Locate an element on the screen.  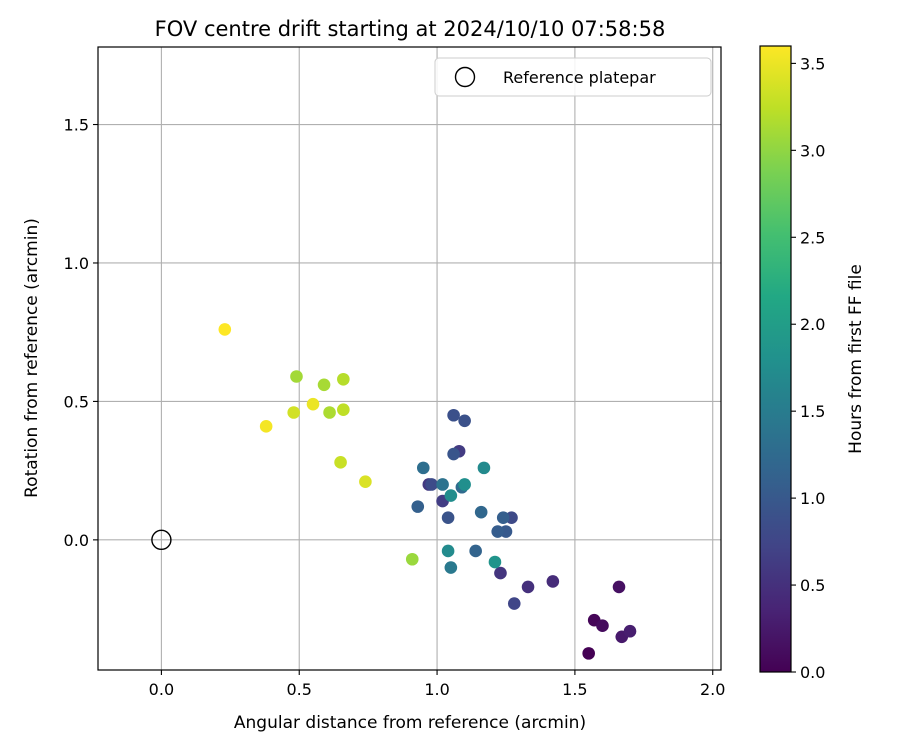
colorbar-label: Hours from first FF file is located at coordinates (856, 359).